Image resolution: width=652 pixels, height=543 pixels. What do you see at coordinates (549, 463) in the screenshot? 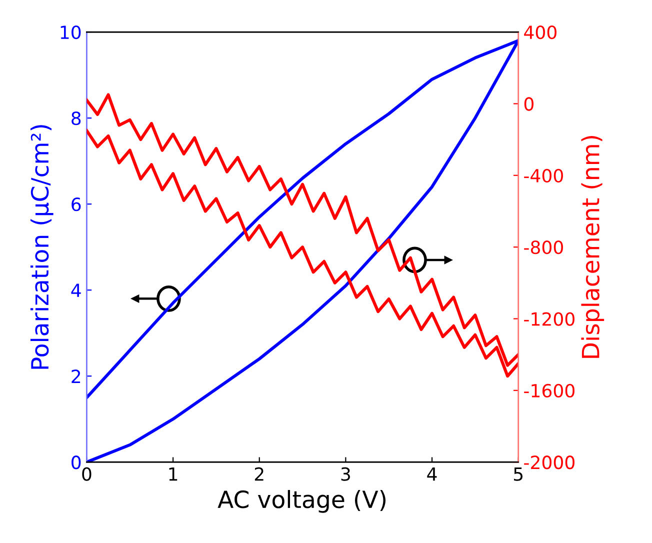
I see `y2-tick-label: -2000` at bounding box center [549, 463].